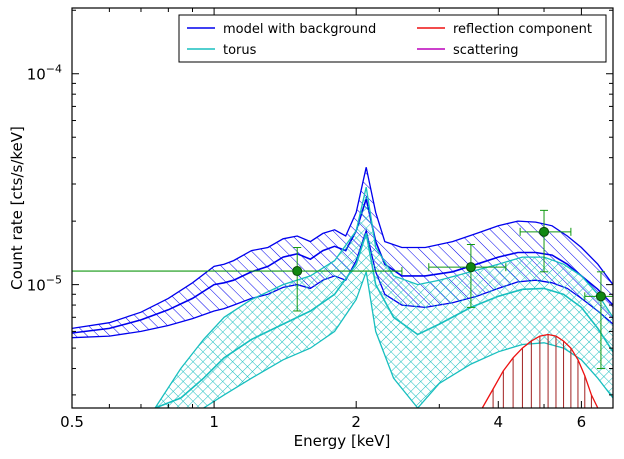  I want to click on x-axis-label: Energy [keV], so click(342, 441).